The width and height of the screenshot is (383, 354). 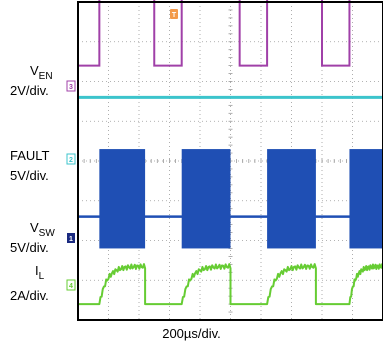 I want to click on channel-1-label: VSW 5V/div., so click(x=32, y=237).